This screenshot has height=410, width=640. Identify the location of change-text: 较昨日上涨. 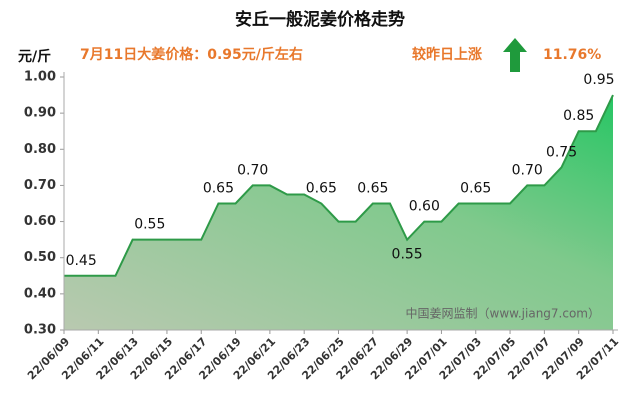
(447, 54).